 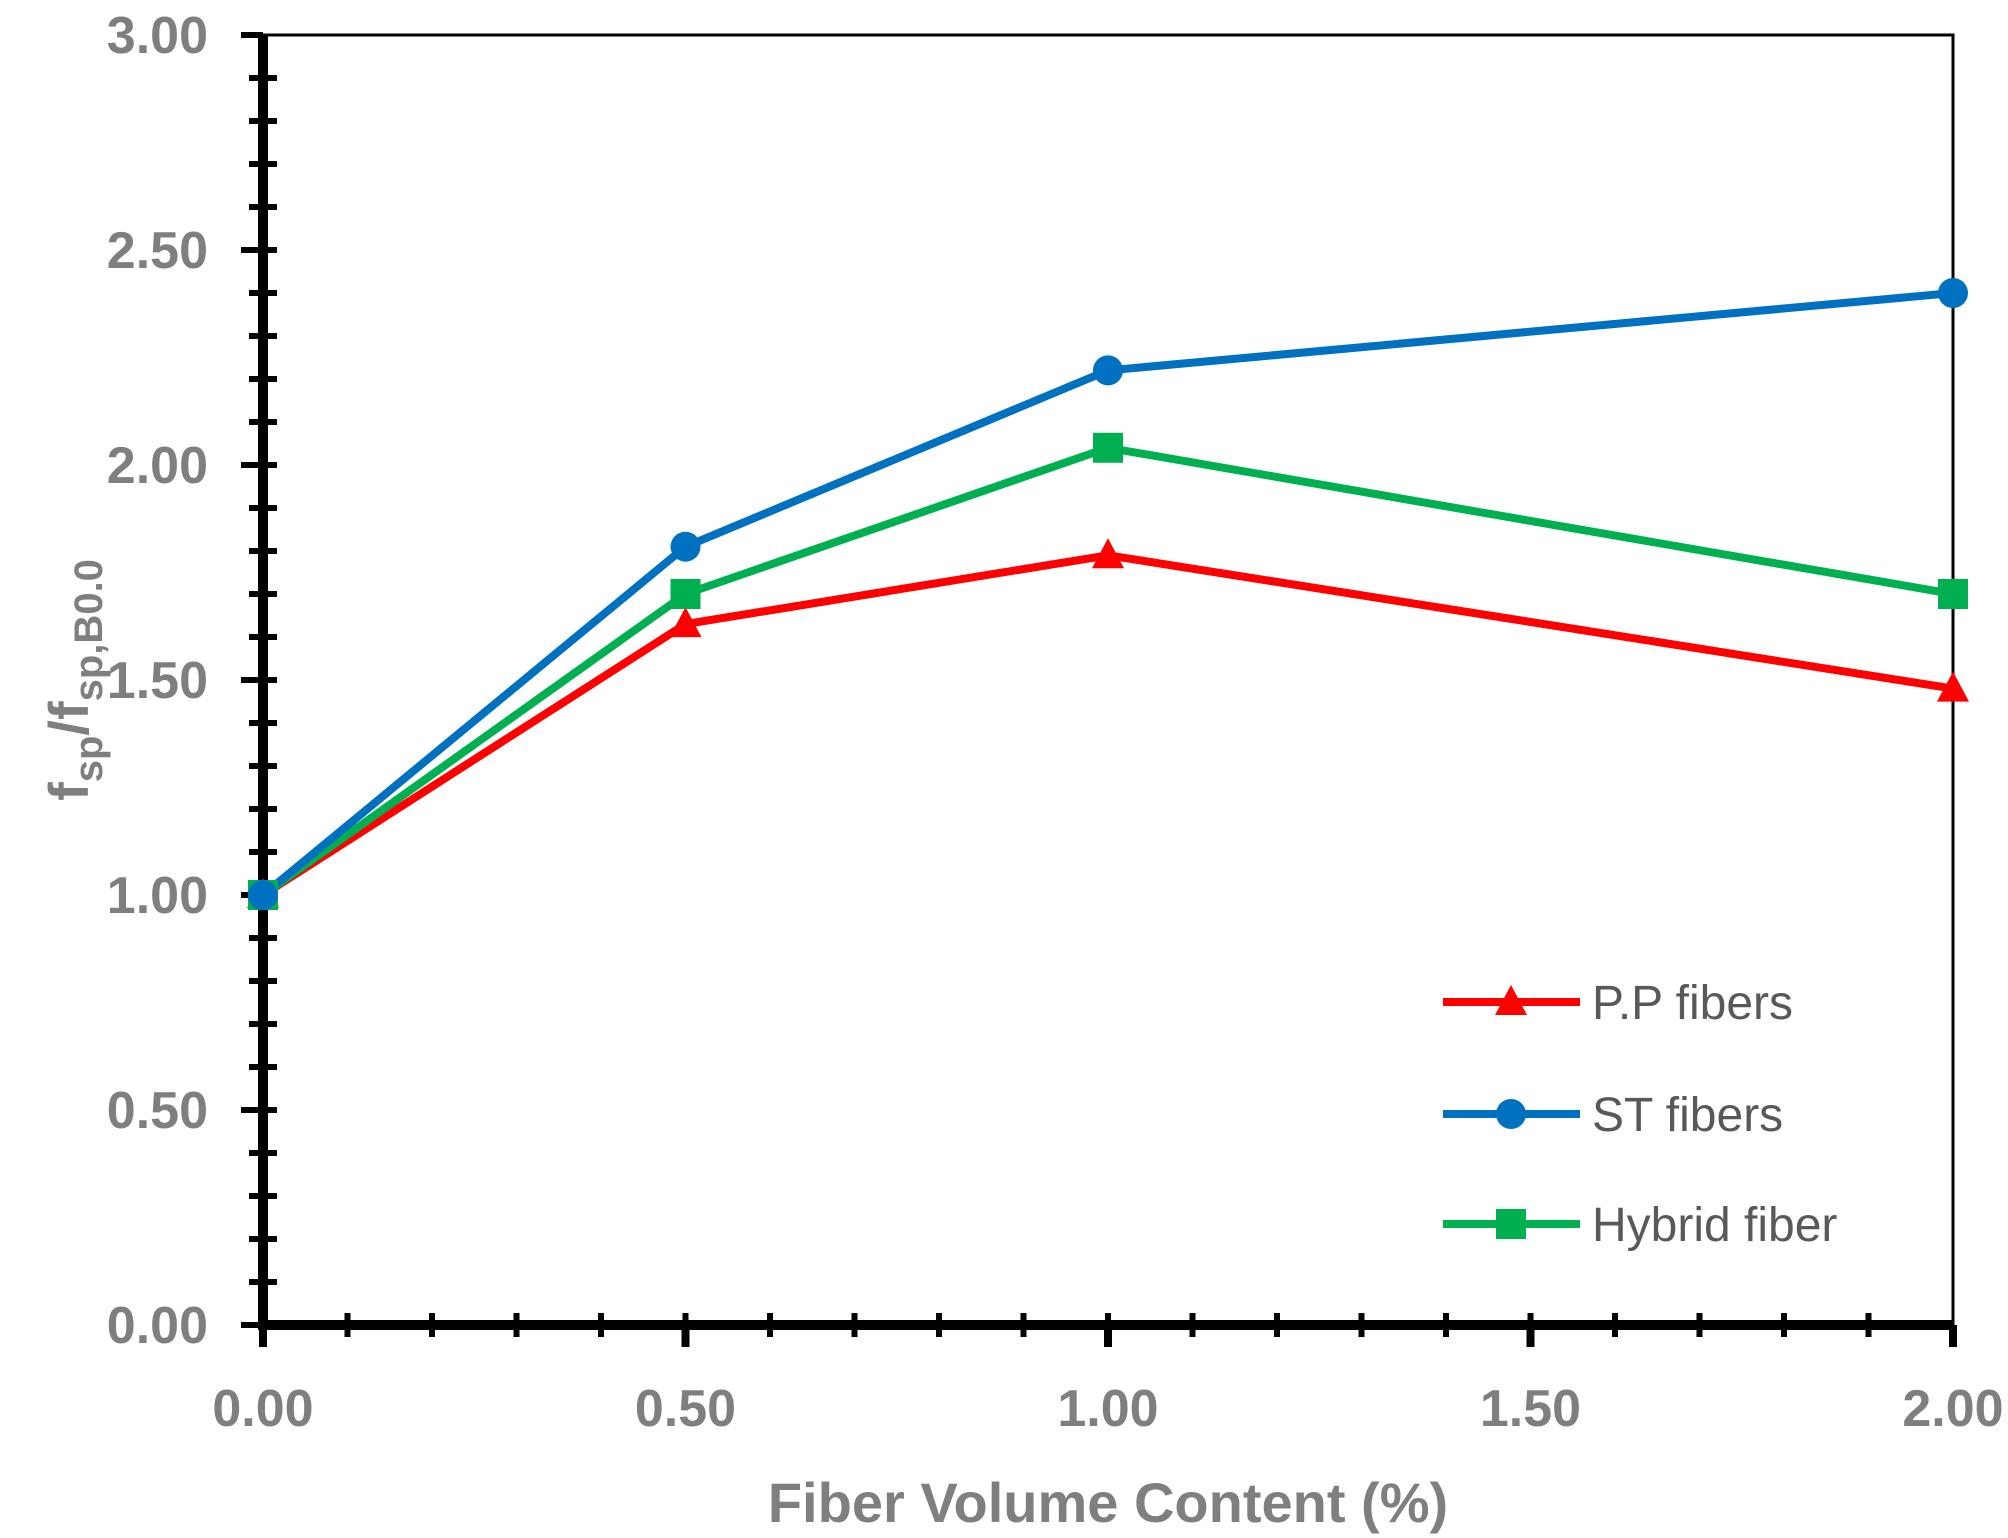 I want to click on legend-label: ST fibers, so click(x=1687, y=1115).